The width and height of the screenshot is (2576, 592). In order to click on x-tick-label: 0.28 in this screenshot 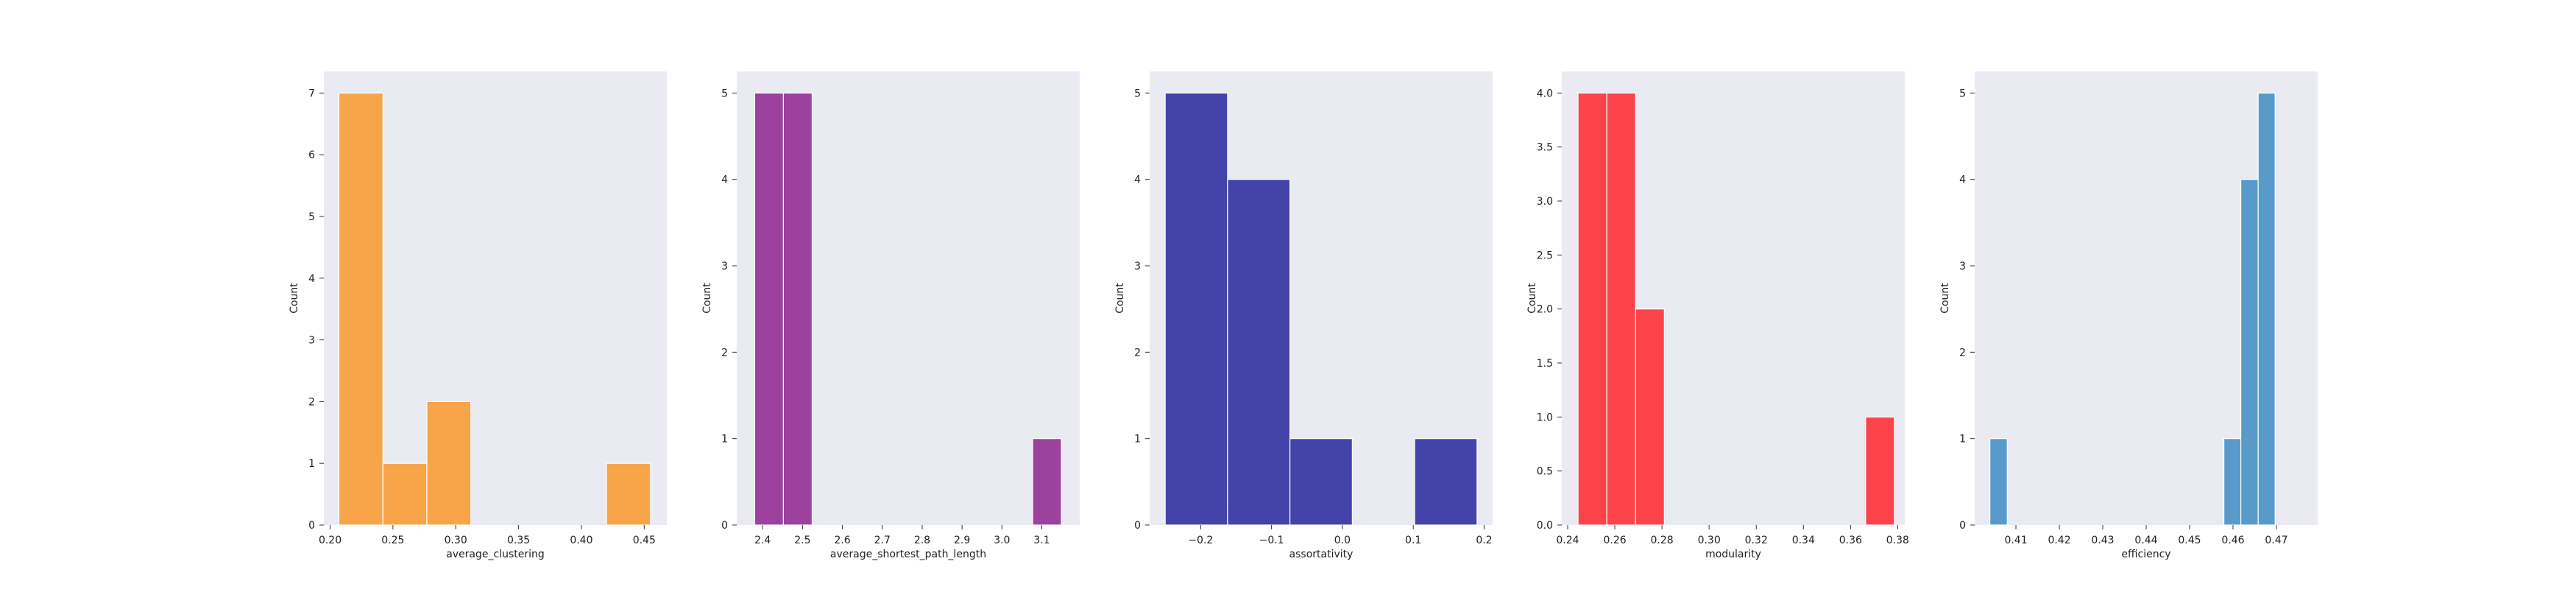, I will do `click(1662, 540)`.